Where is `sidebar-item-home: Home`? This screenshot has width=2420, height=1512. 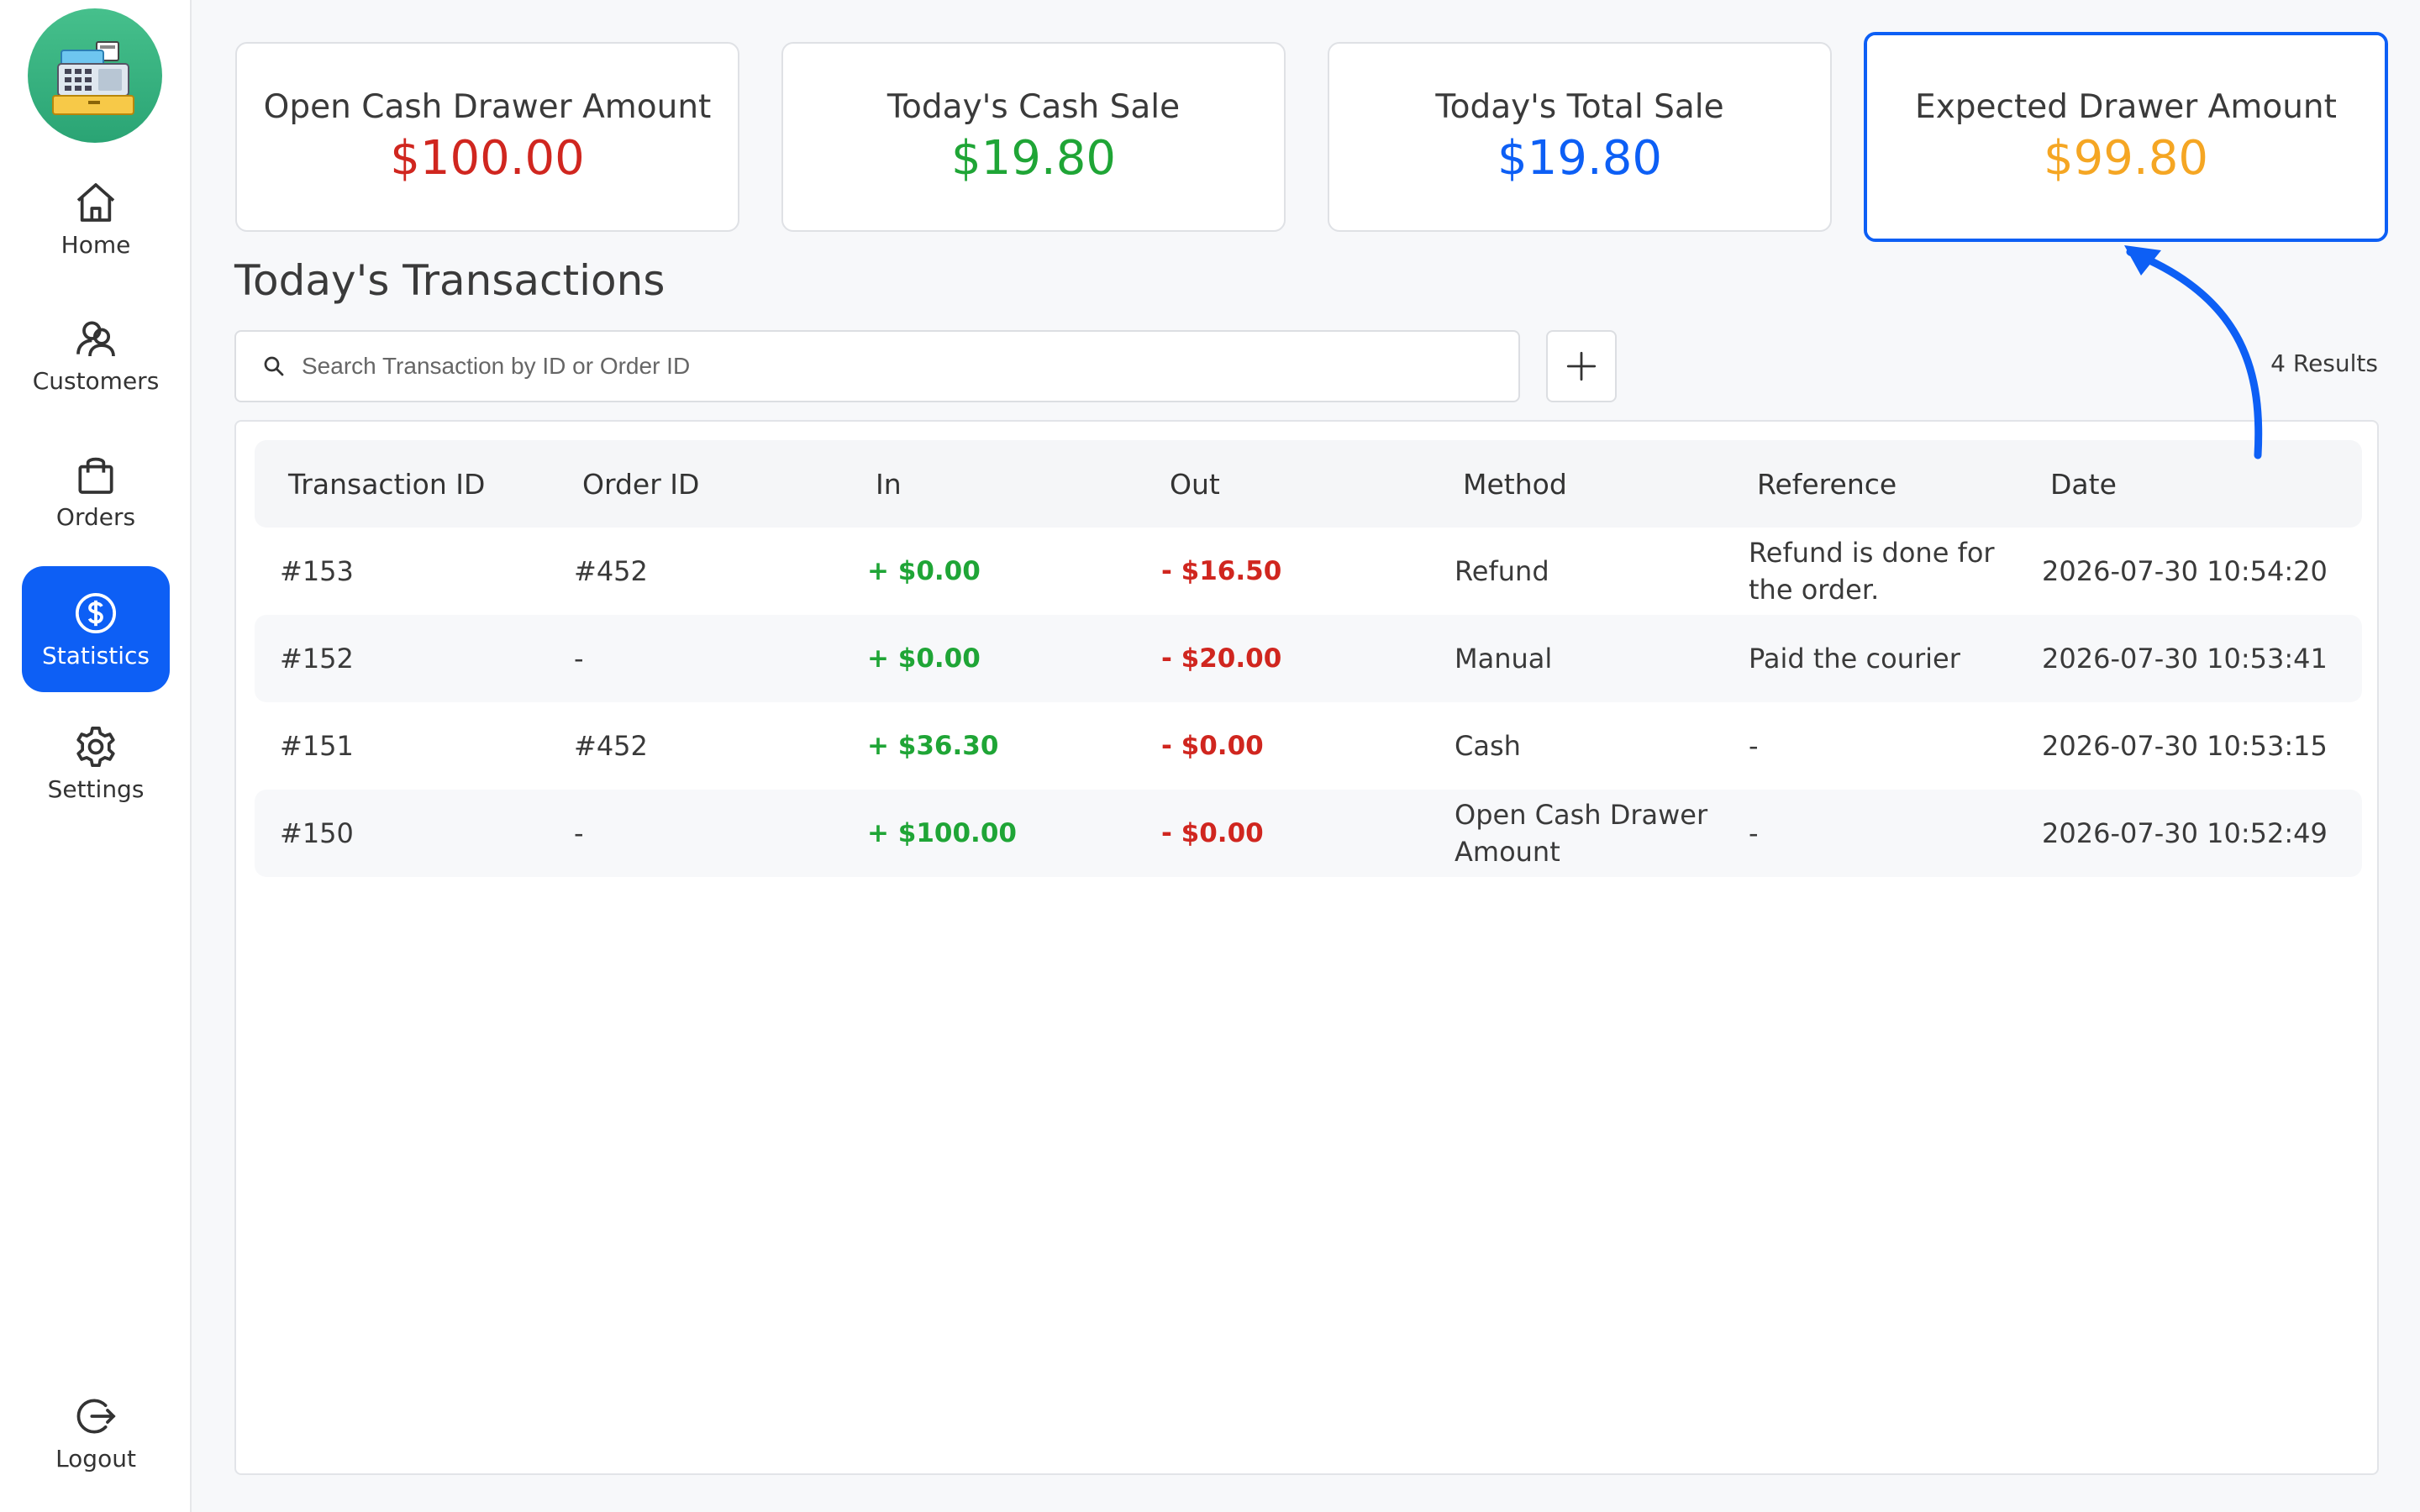
sidebar-item-home: Home is located at coordinates (96, 218).